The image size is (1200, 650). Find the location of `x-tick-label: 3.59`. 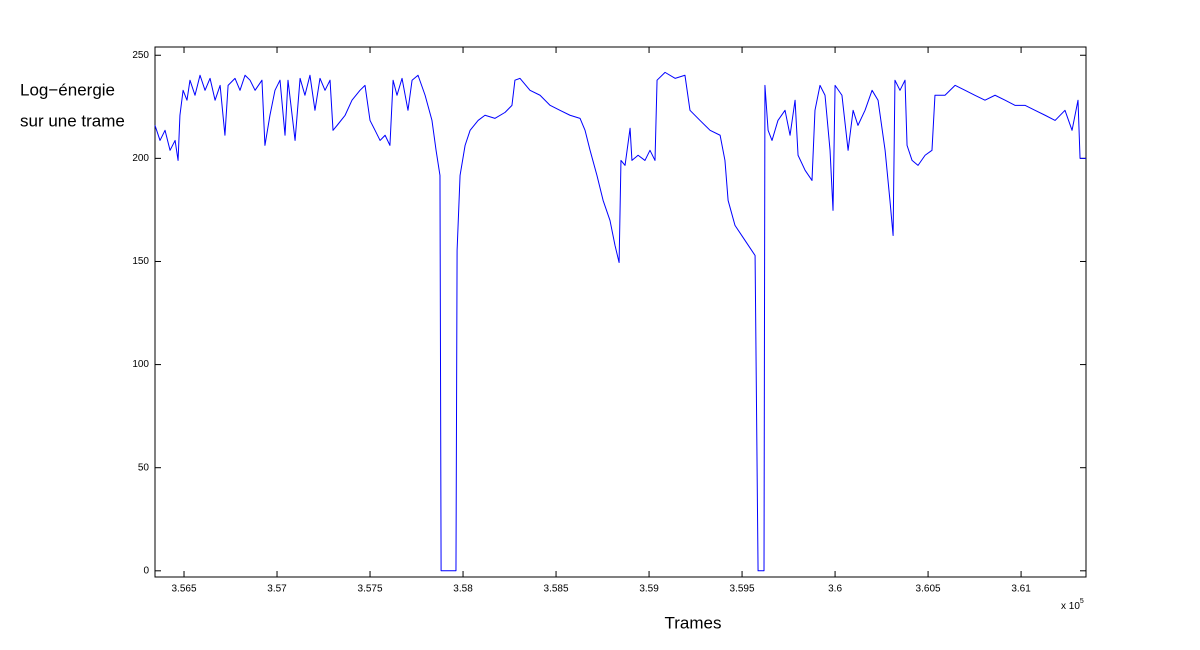

x-tick-label: 3.59 is located at coordinates (649, 589).